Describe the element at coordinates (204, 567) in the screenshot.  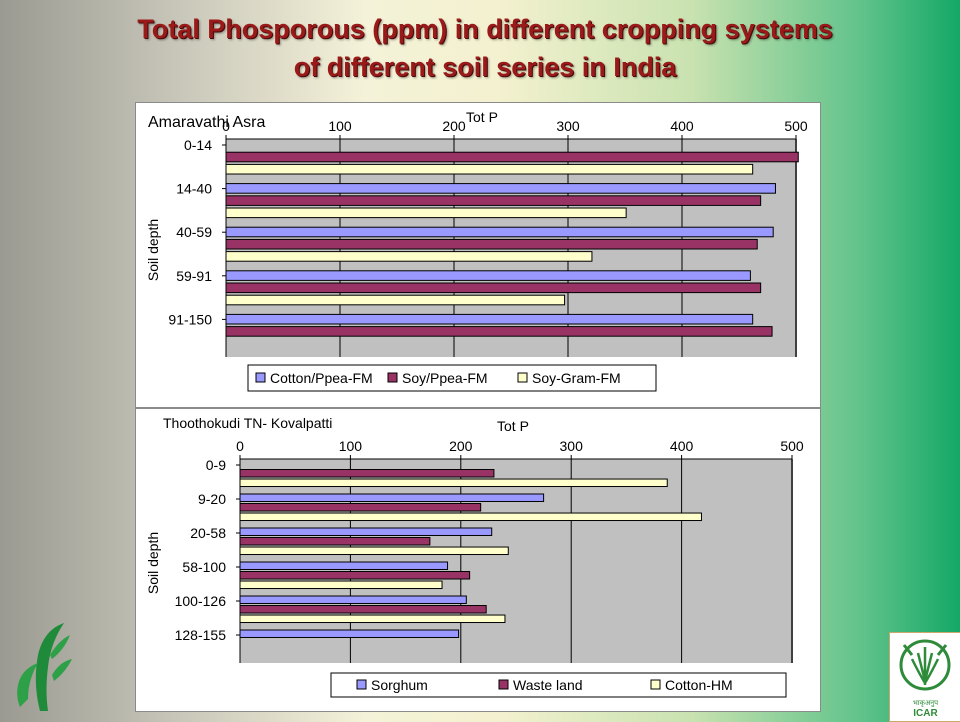
I see `y-tick-label: 58-100` at that location.